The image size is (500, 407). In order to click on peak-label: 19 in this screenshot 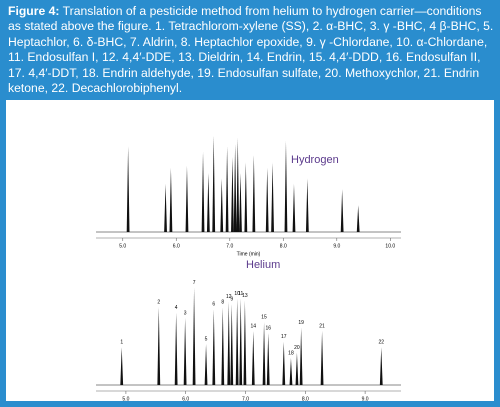, I will do `click(301, 323)`.